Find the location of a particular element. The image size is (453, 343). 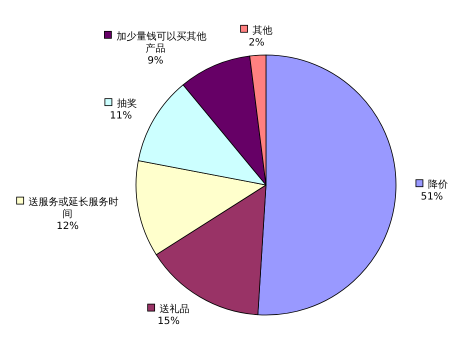

data-label: 9% is located at coordinates (155, 60).